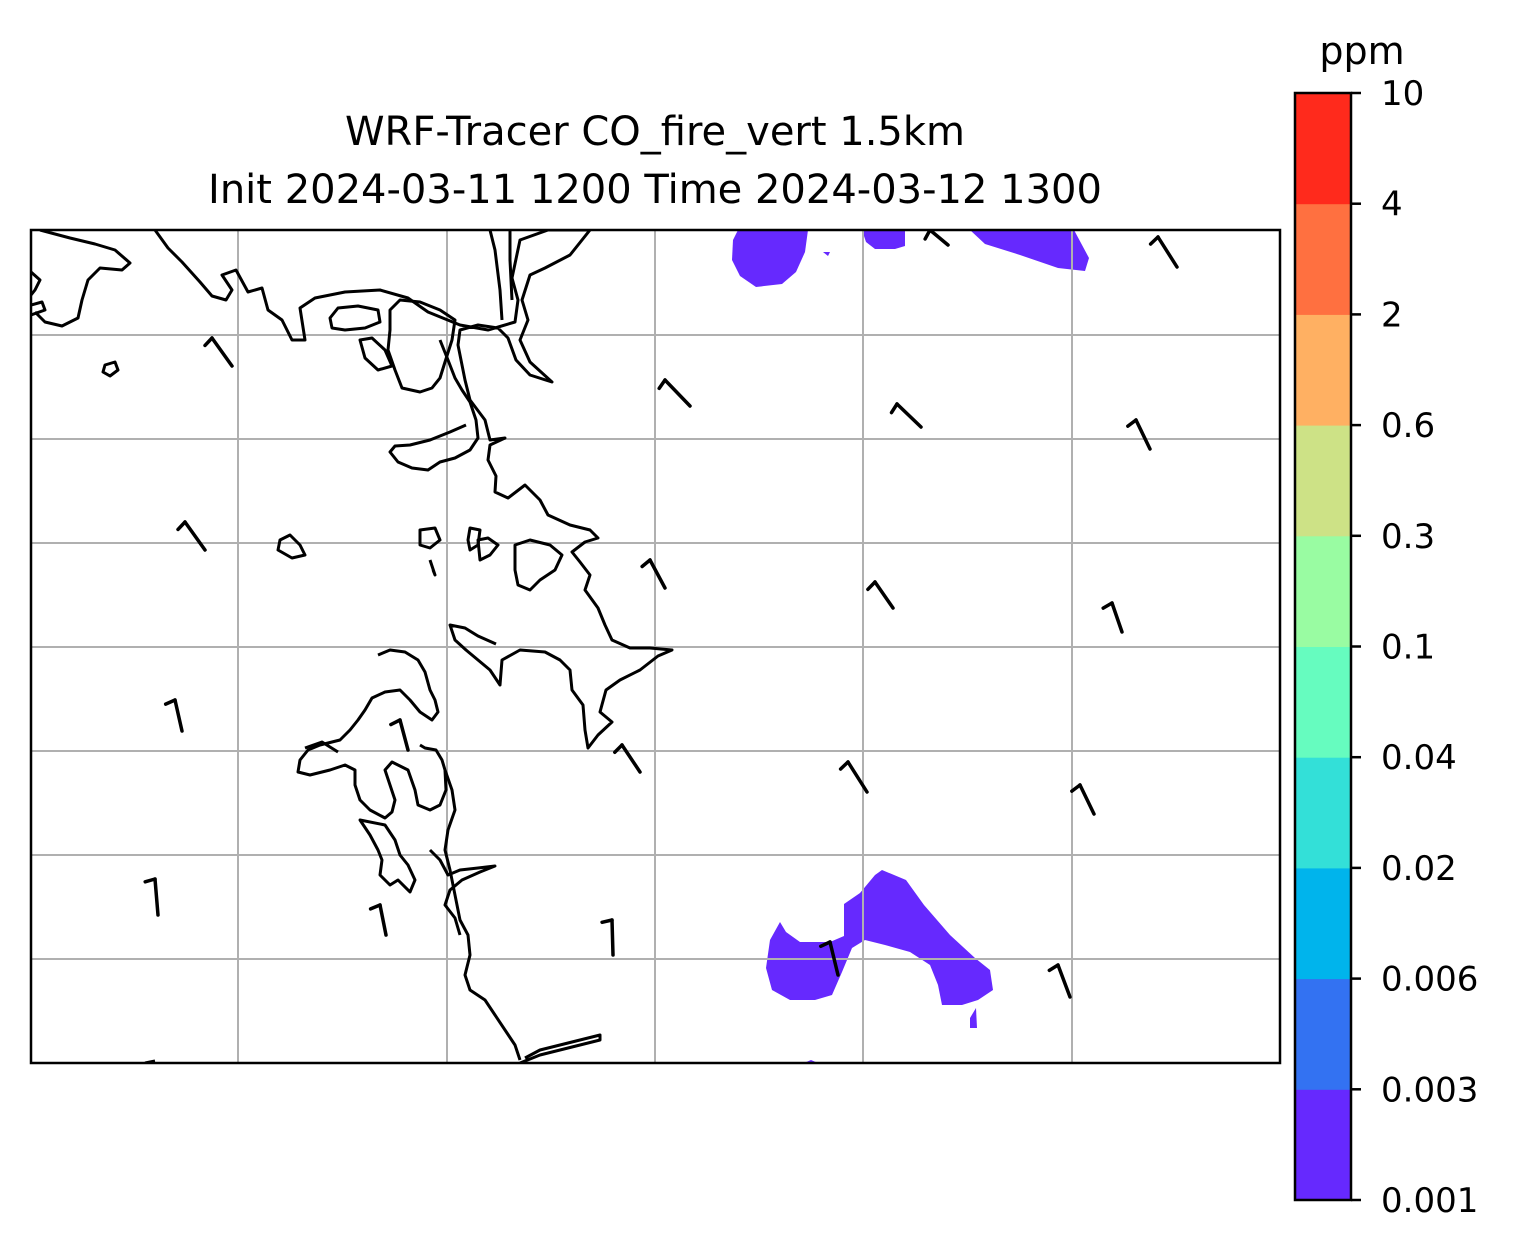 The width and height of the screenshot is (1528, 1256). What do you see at coordinates (1419, 869) in the screenshot?
I see `colorbar-tick-label: 0.02` at bounding box center [1419, 869].